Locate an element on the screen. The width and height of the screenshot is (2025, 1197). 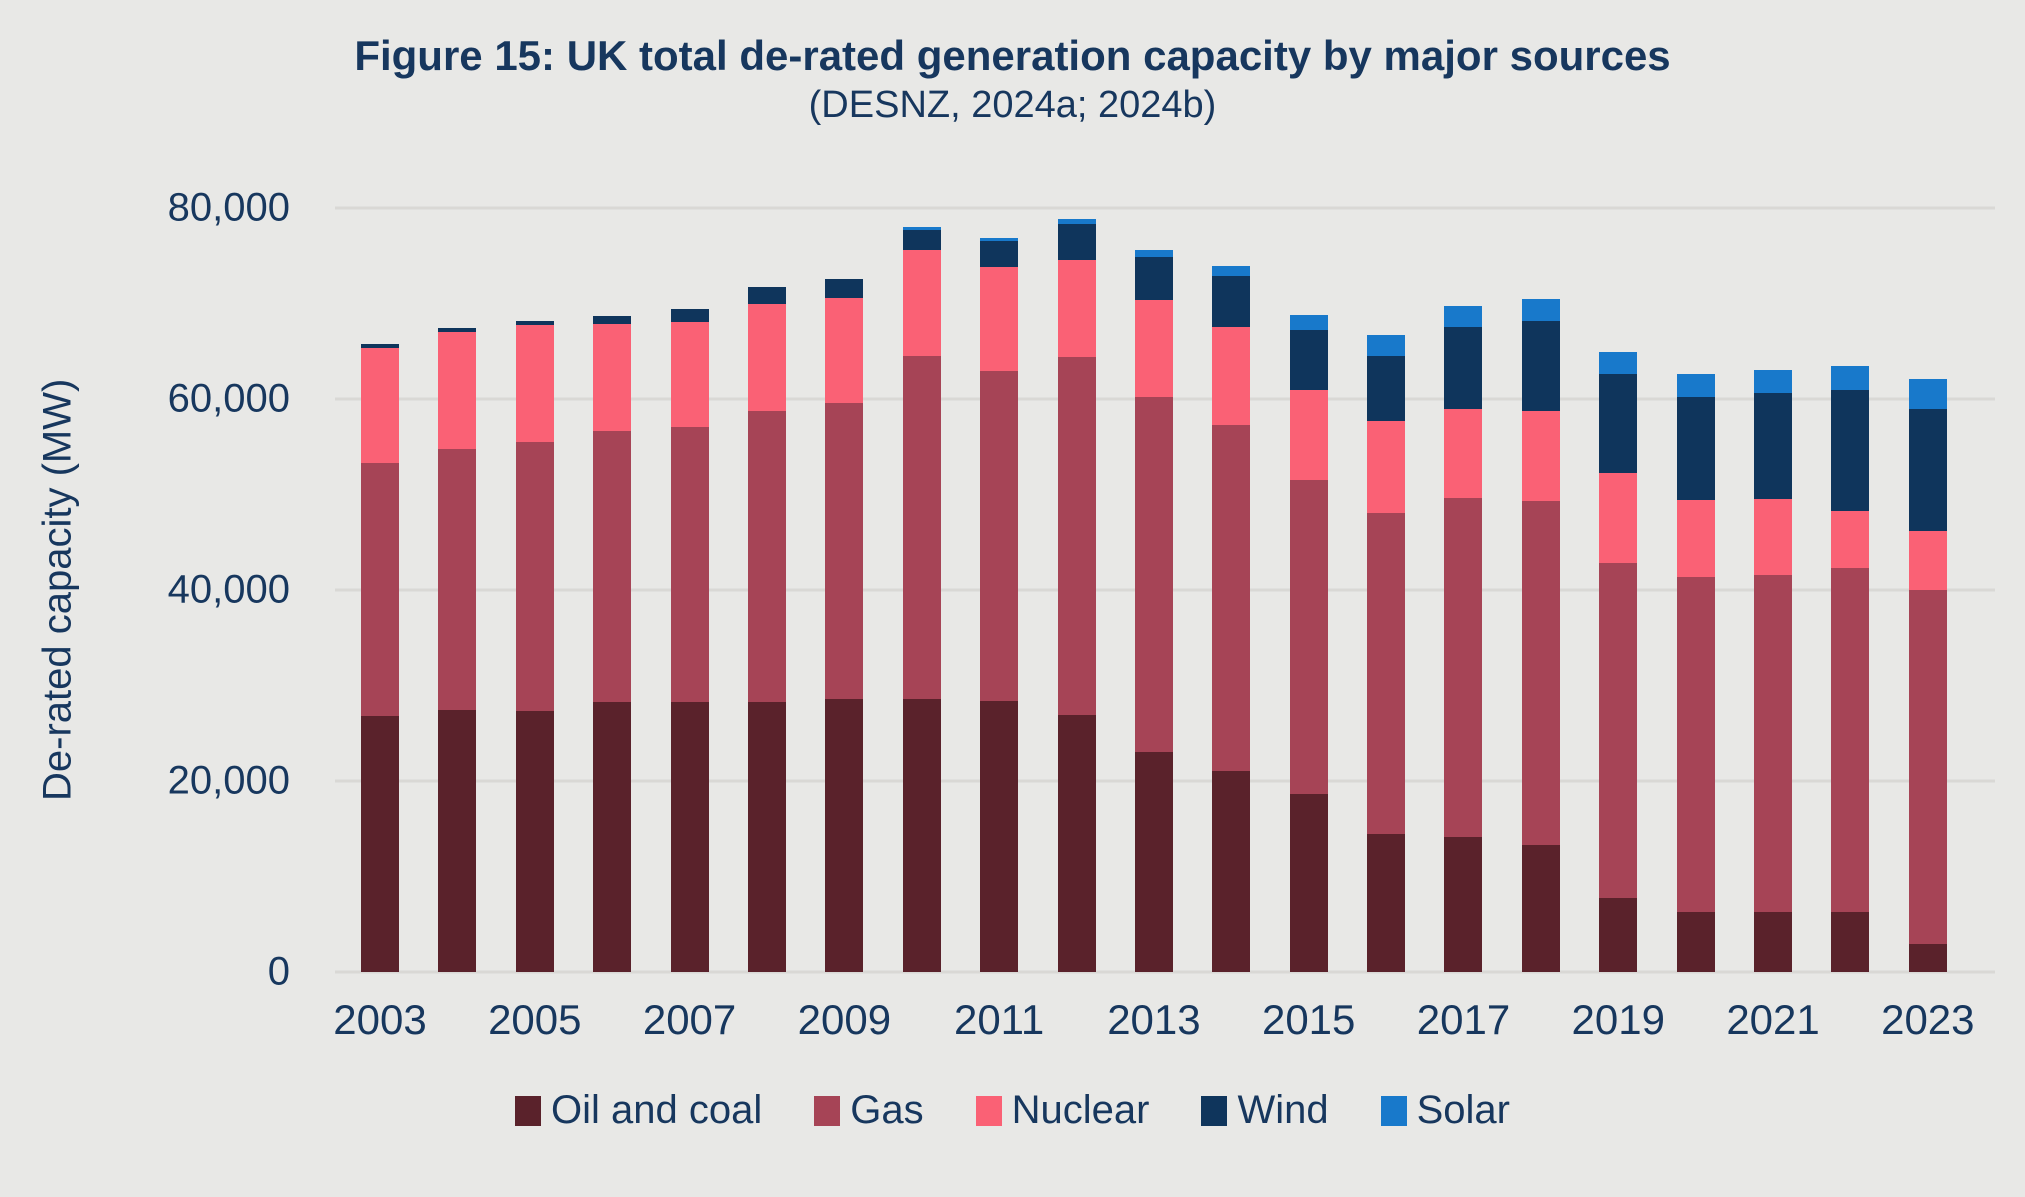
x-slot-2007: 2007 is located at coordinates (689, 1020).